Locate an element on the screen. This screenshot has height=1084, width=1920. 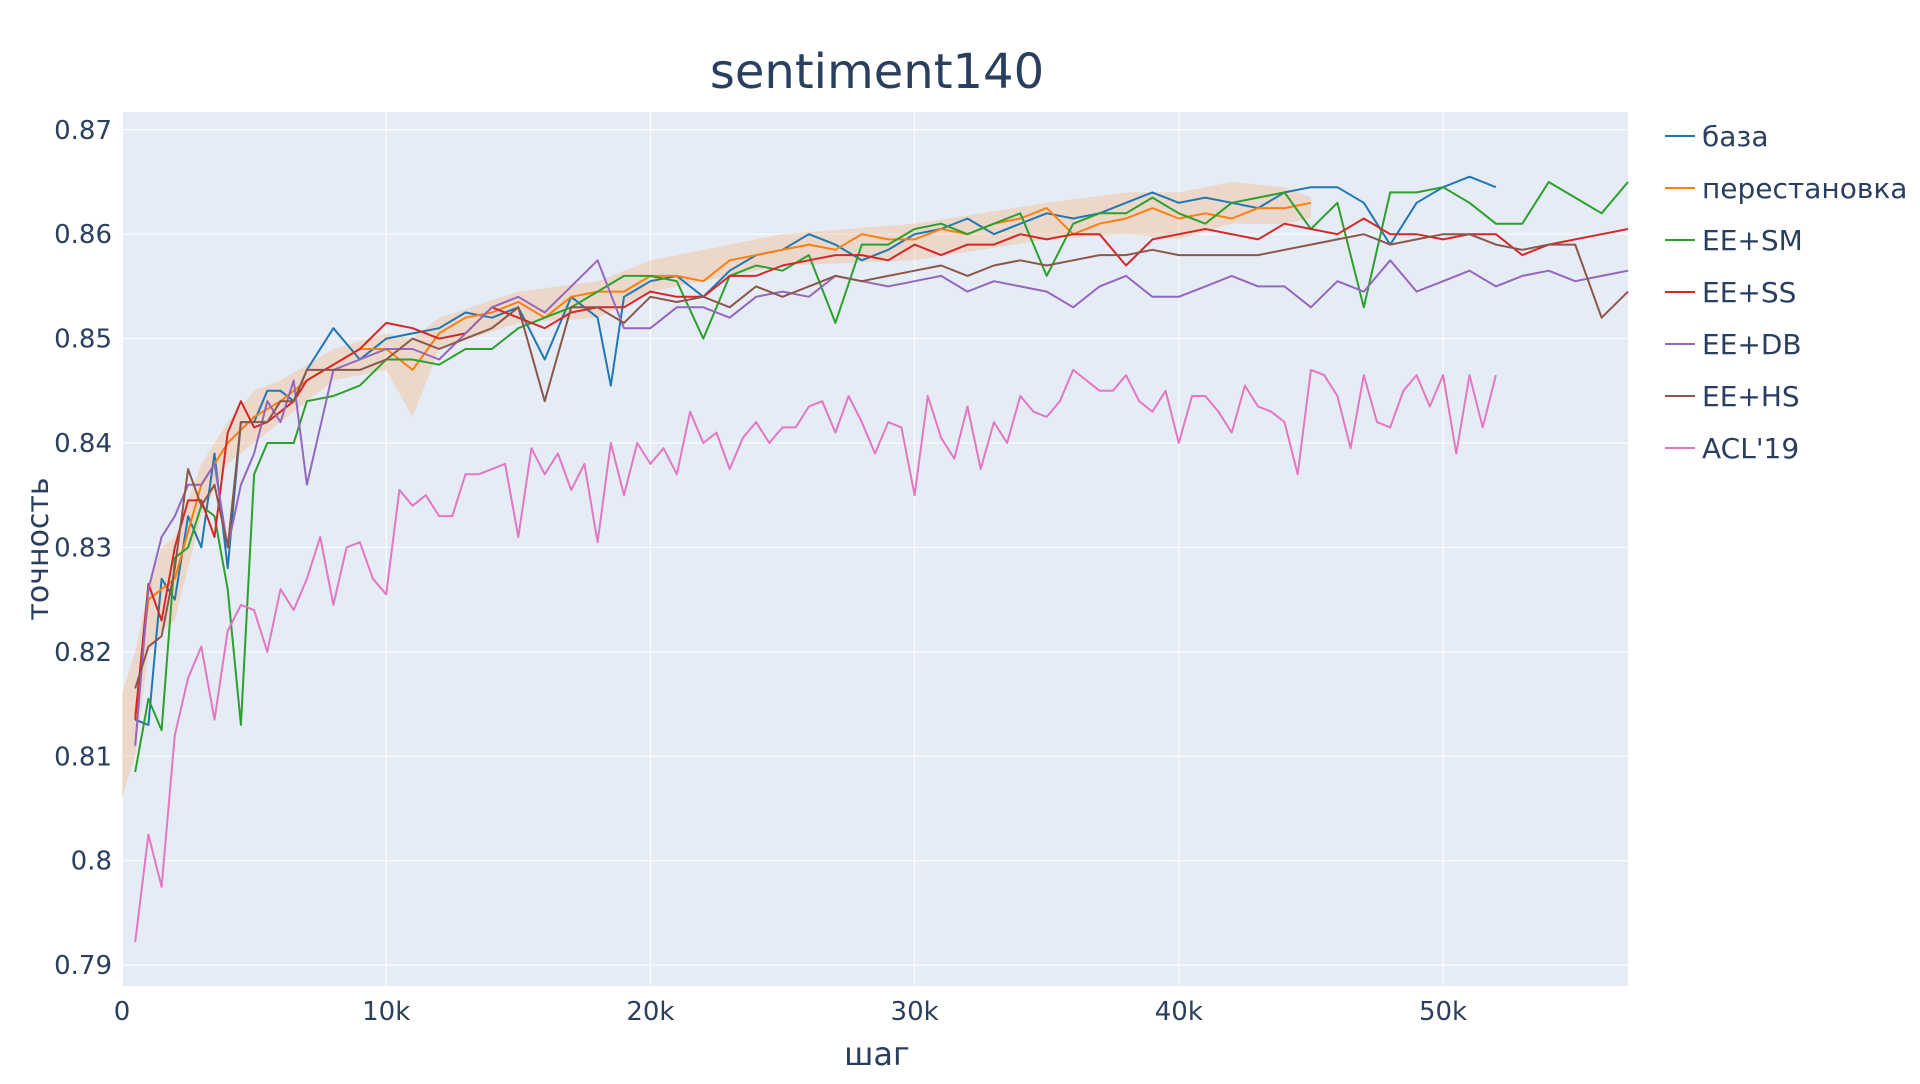
legend-item-2: EE+SM is located at coordinates (1734, 240).